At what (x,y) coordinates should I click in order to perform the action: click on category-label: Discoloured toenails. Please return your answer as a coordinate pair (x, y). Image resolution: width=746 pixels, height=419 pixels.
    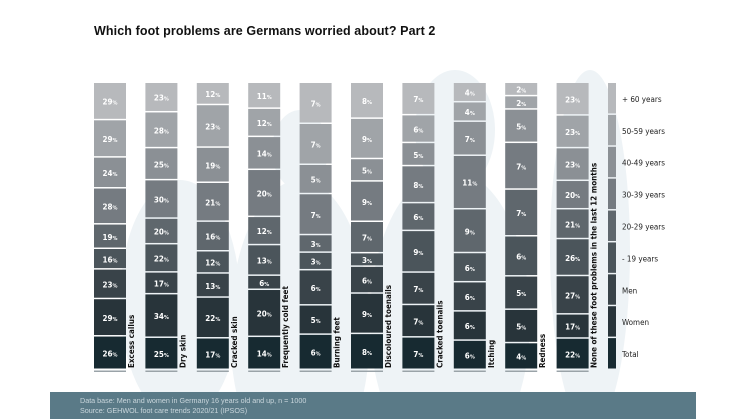
    Looking at the image, I should click on (388, 326).